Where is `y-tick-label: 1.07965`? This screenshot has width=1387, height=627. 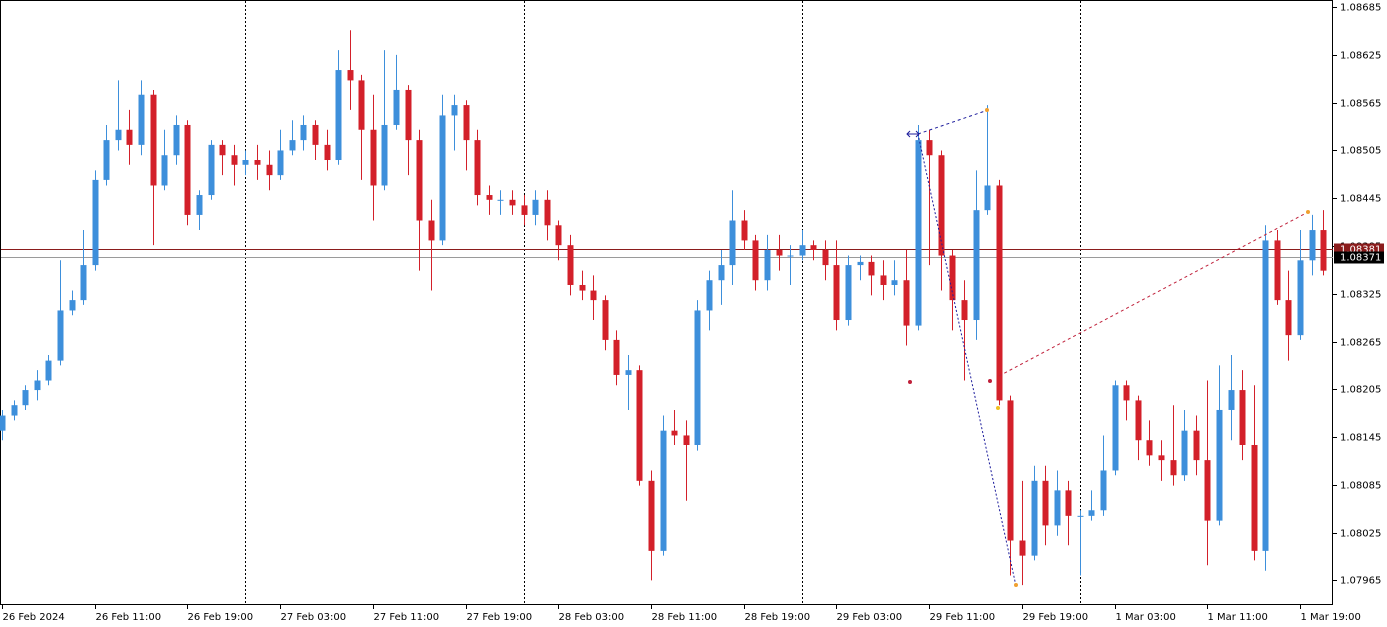 y-tick-label: 1.07965 is located at coordinates (1360, 581).